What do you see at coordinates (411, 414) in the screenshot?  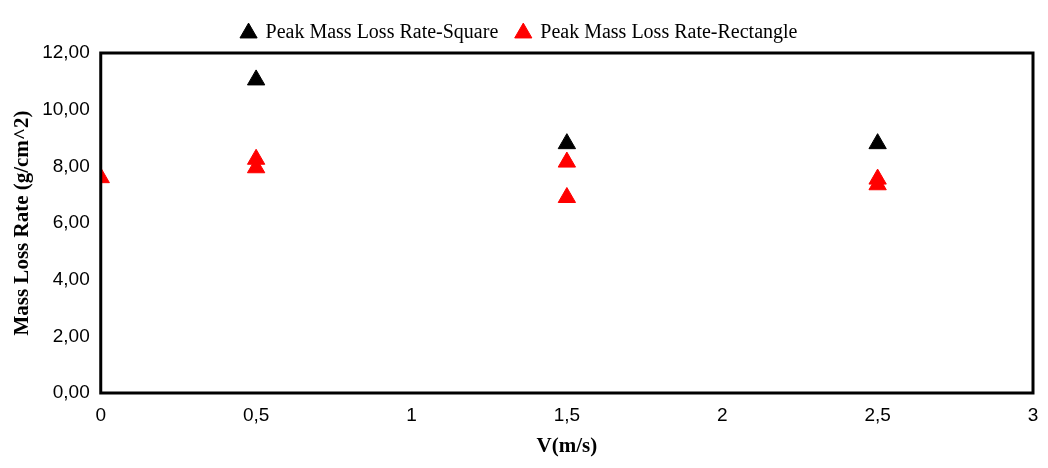 I see `x-tick-label: 1` at bounding box center [411, 414].